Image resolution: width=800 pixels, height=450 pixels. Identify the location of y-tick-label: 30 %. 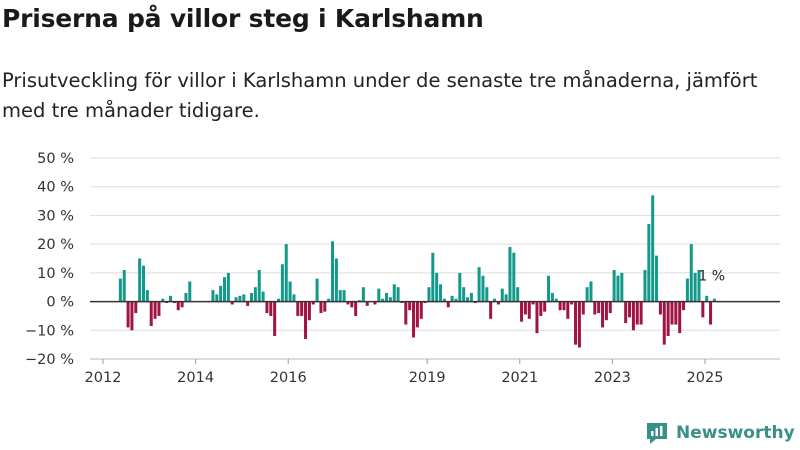
(55, 216).